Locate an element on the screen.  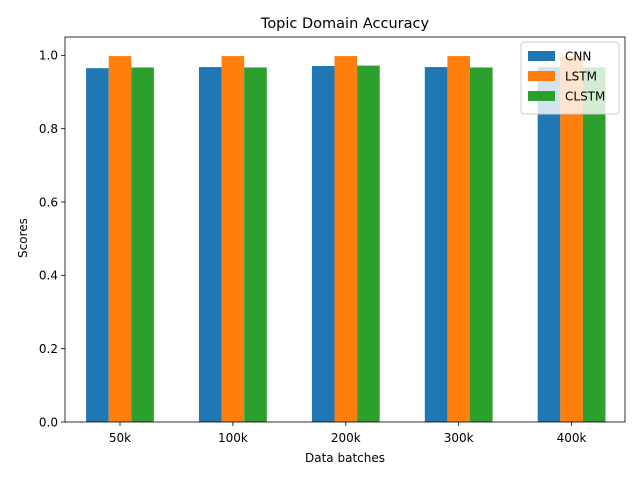
legend-swatch-cnn is located at coordinates (541, 56).